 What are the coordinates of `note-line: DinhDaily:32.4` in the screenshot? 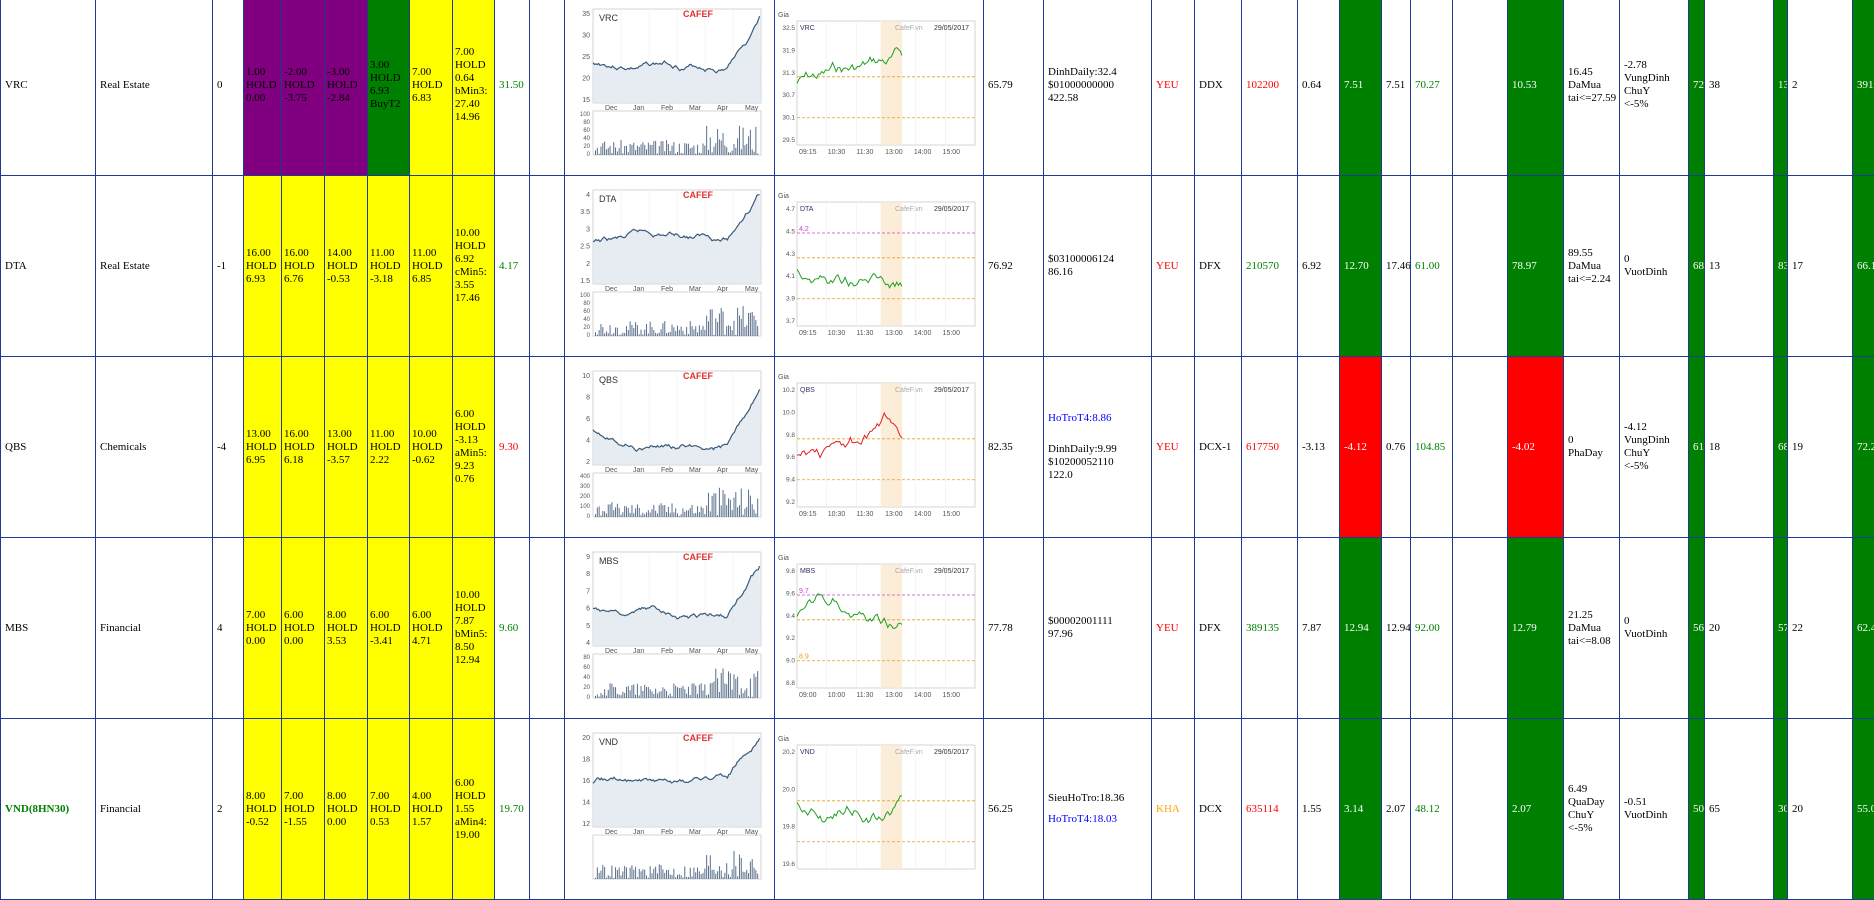 It's located at (1099, 72).